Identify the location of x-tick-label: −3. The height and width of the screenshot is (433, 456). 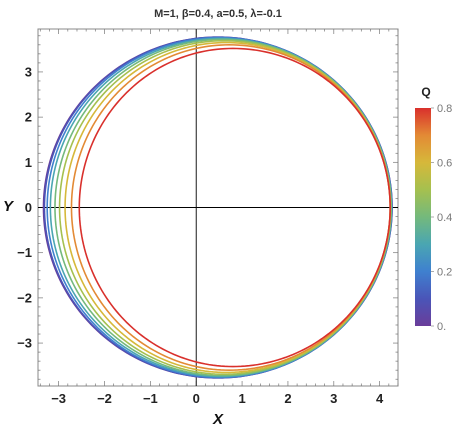
(58, 398).